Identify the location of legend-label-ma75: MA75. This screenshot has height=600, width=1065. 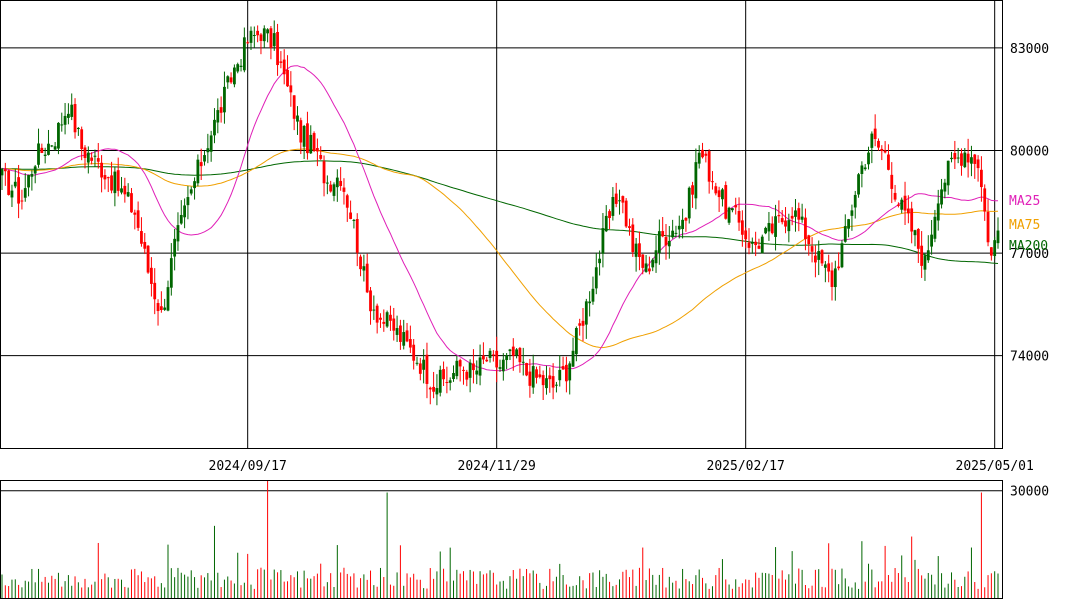
(1024, 225).